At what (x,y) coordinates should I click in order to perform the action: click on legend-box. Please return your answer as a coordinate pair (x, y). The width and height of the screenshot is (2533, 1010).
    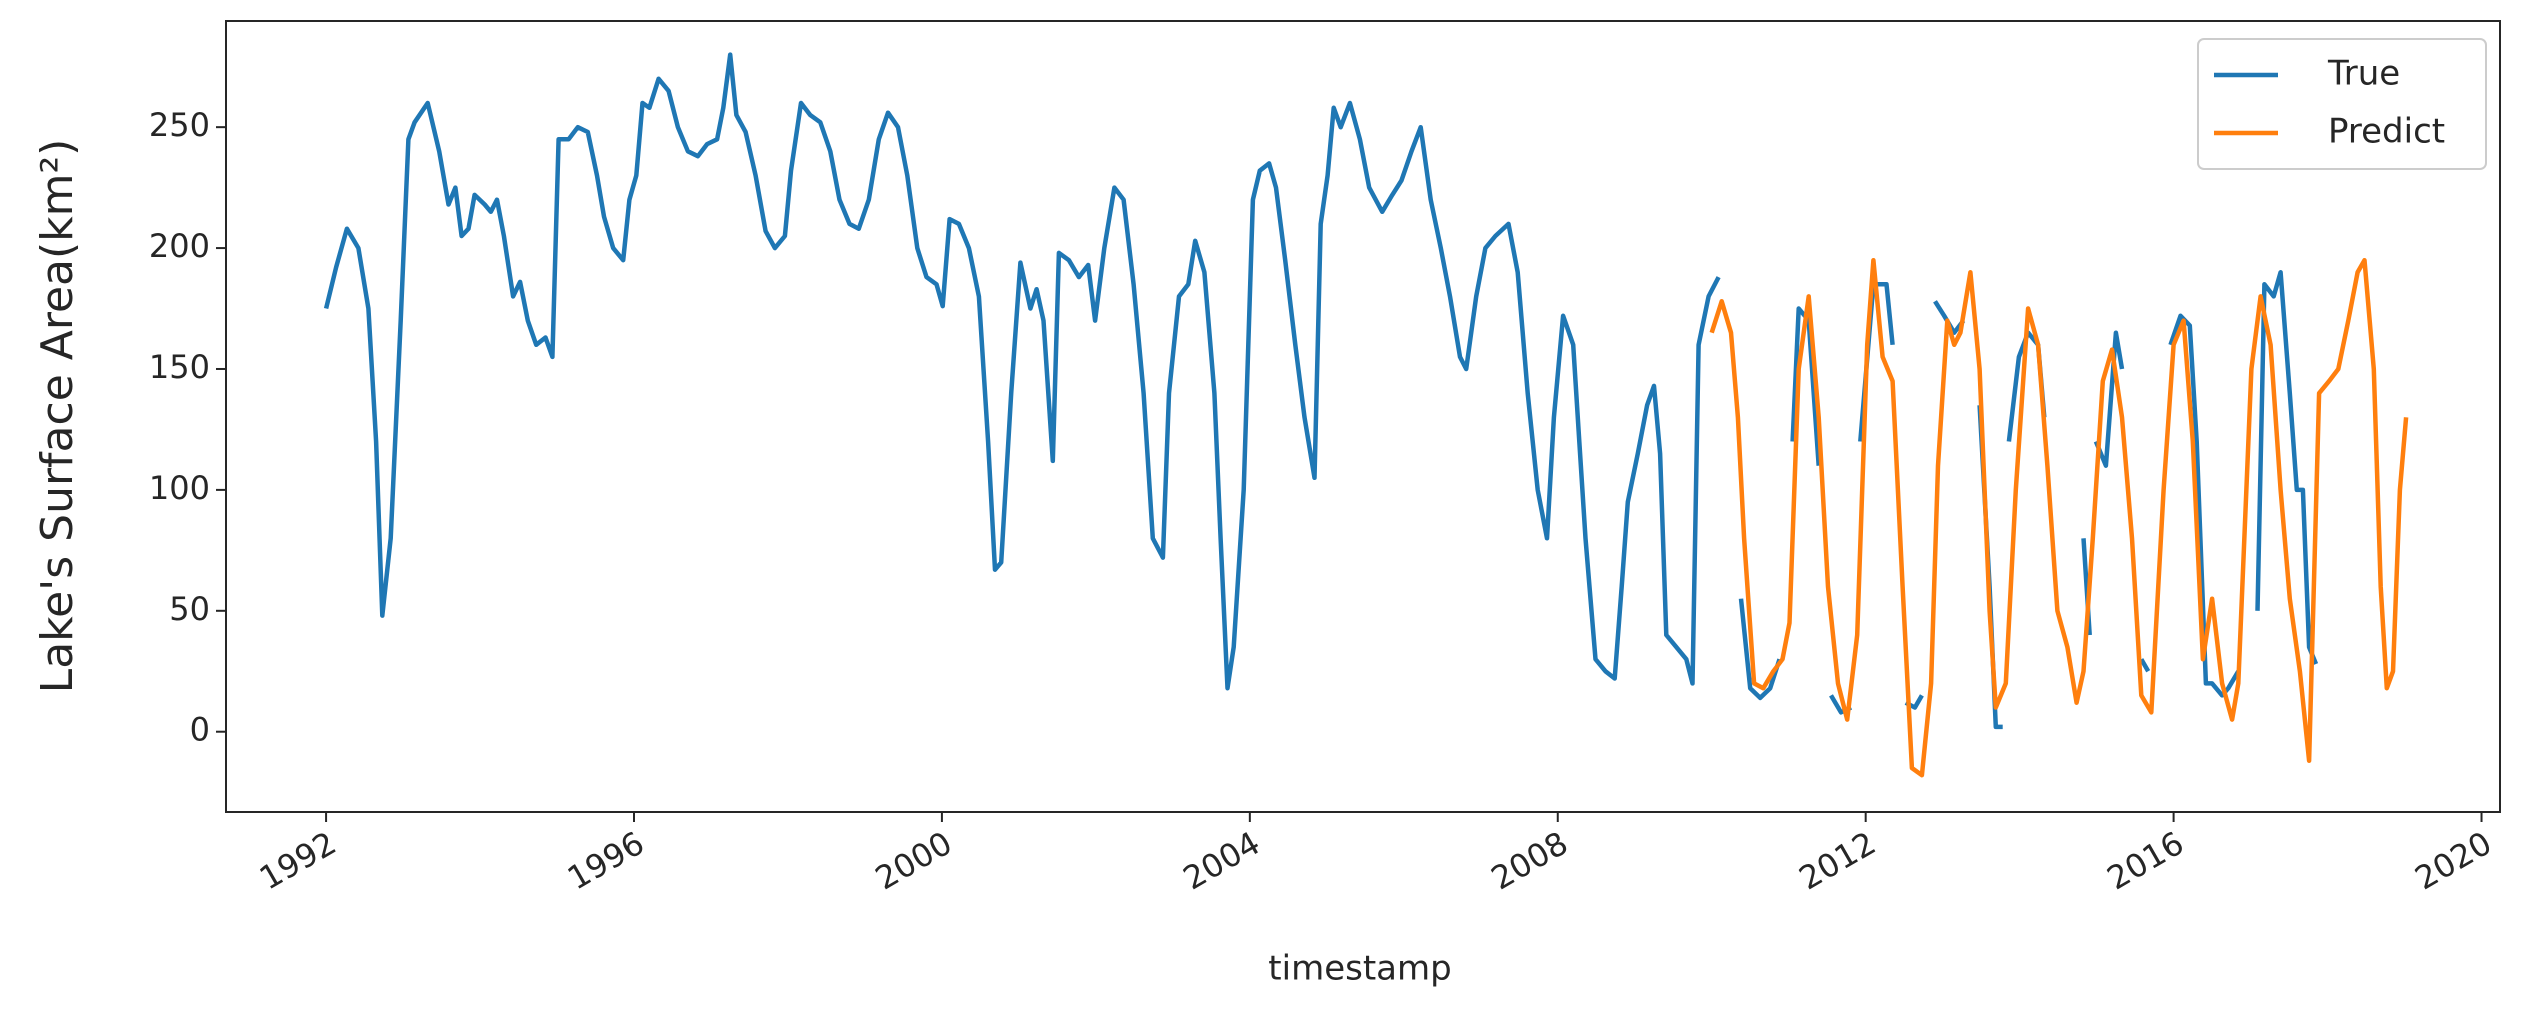
    Looking at the image, I should click on (2342, 104).